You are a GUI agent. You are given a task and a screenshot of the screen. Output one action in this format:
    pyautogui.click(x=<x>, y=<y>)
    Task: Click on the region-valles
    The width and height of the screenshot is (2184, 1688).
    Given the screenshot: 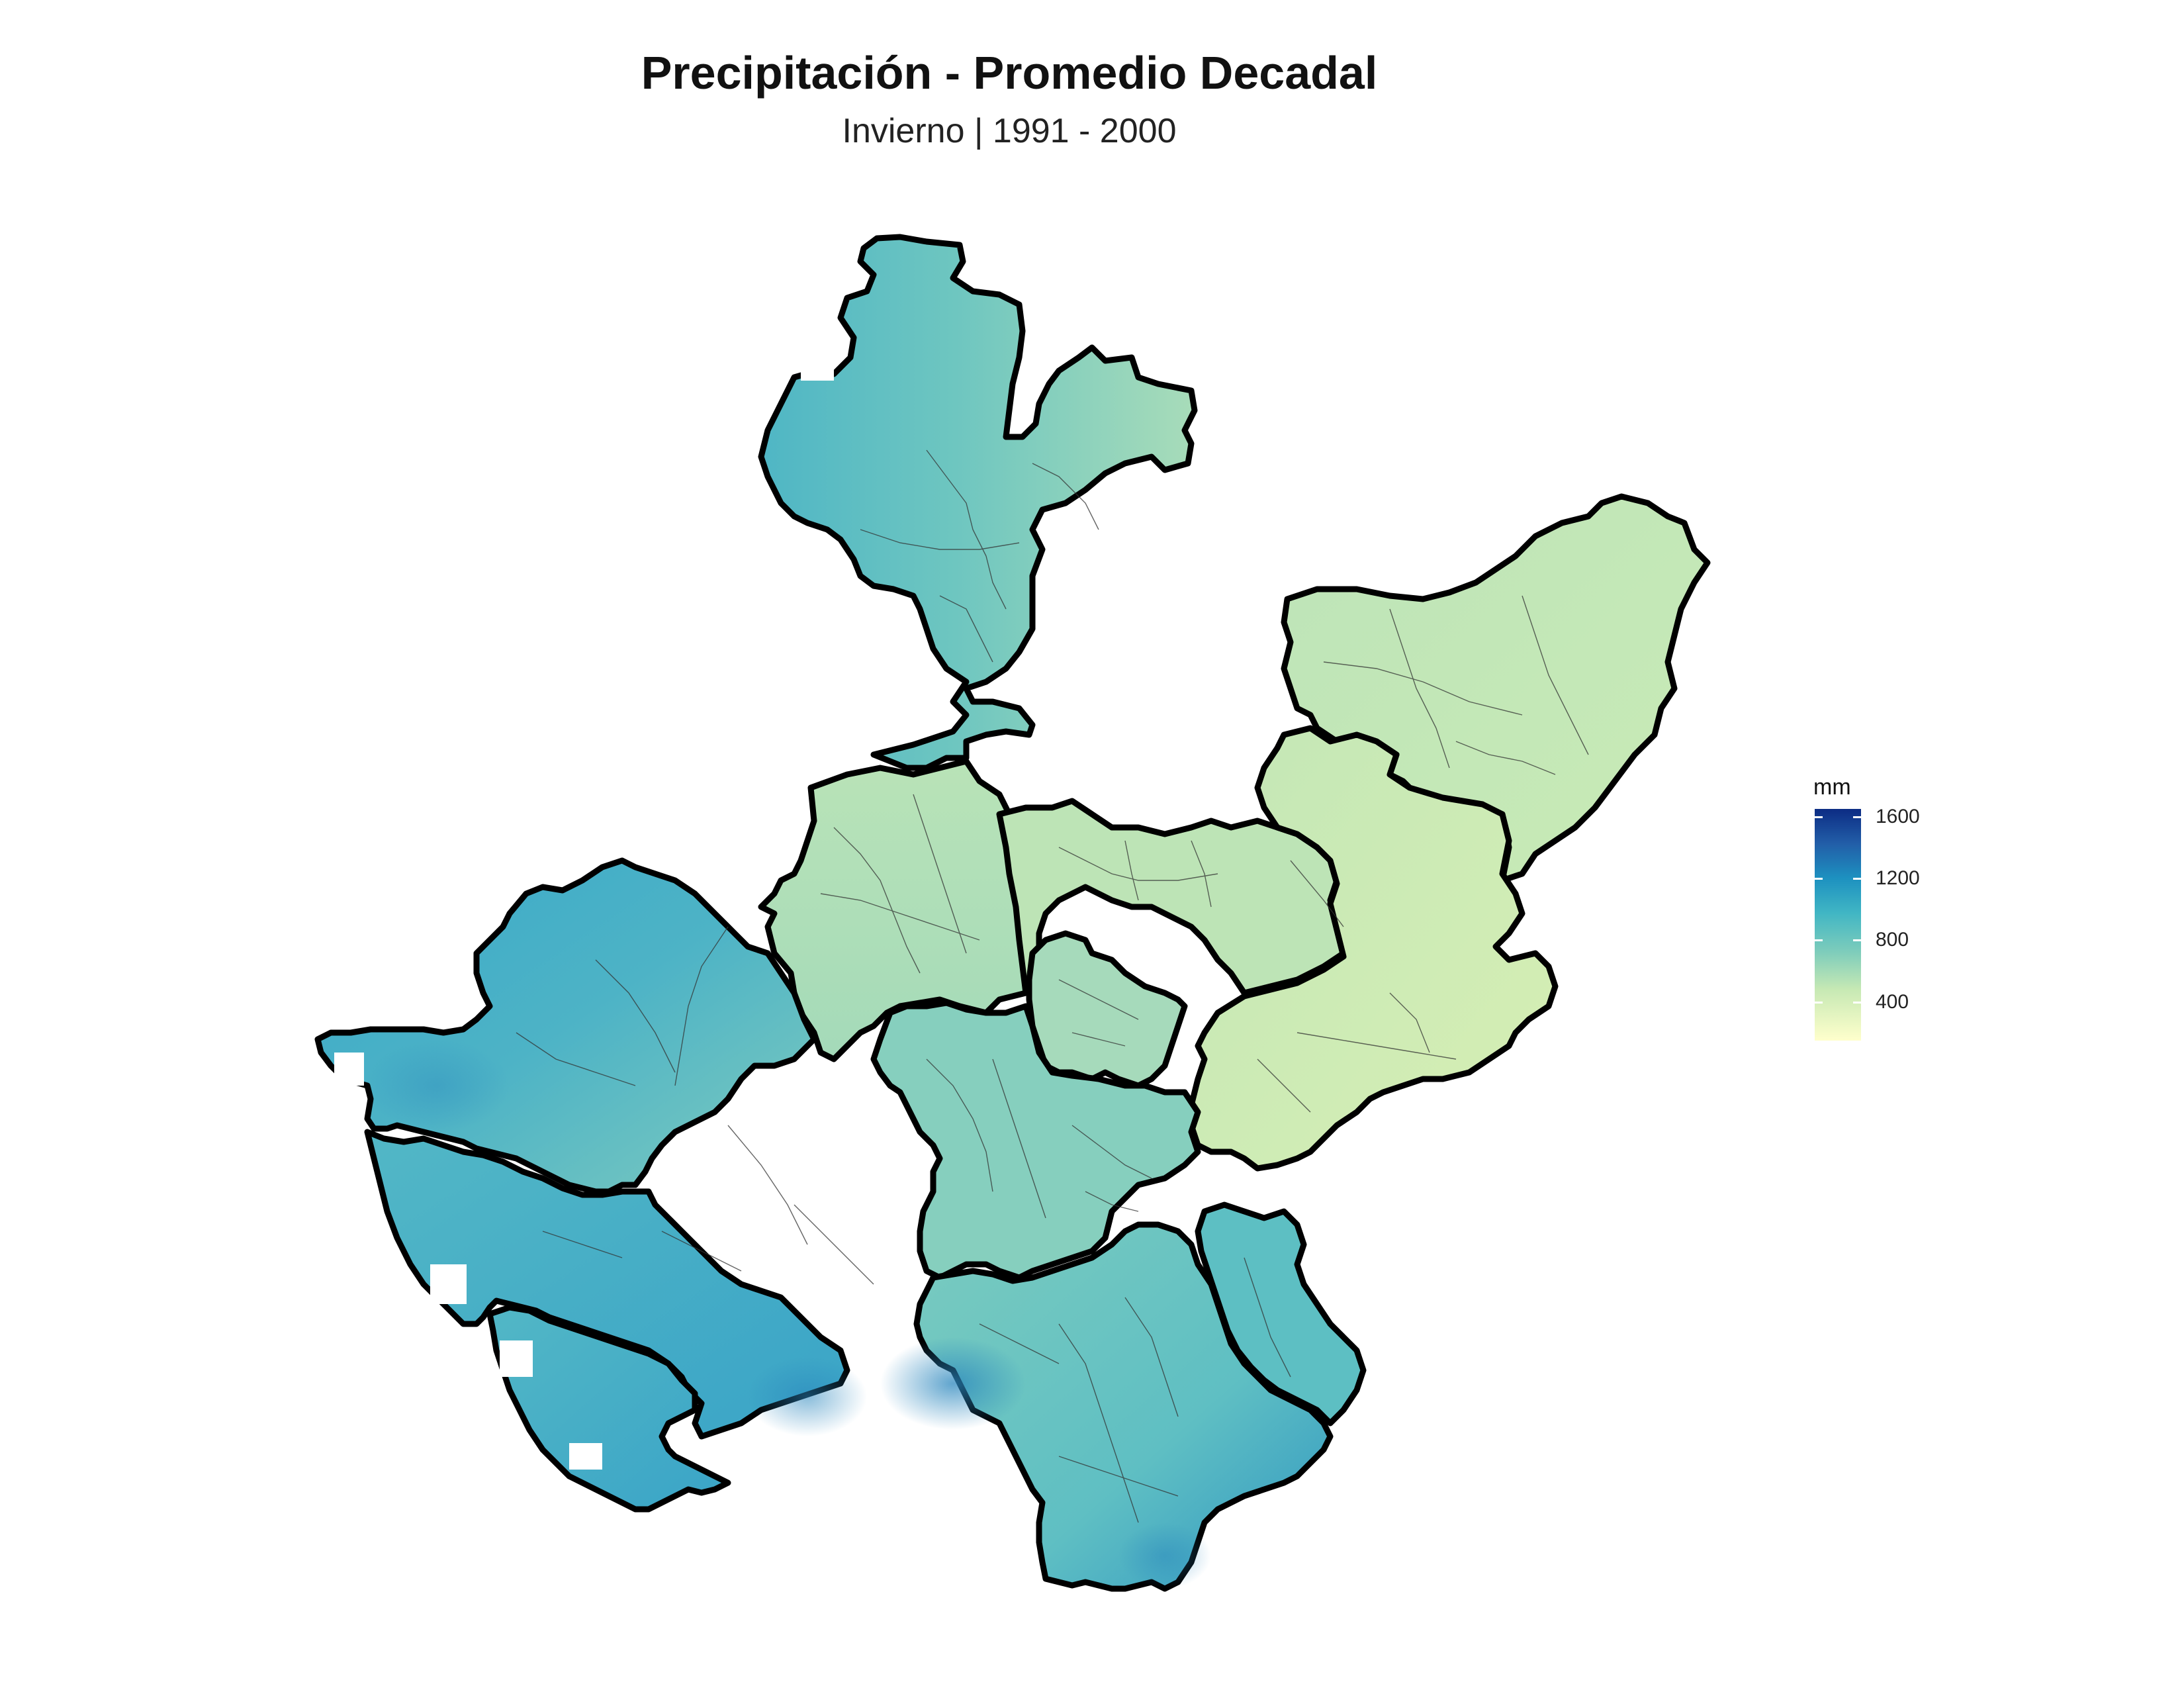 What is the action you would take?
    pyautogui.click(x=1035, y=1140)
    